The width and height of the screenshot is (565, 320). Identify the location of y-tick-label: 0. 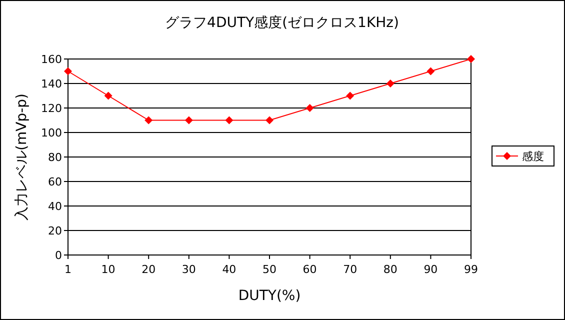
(58, 255).